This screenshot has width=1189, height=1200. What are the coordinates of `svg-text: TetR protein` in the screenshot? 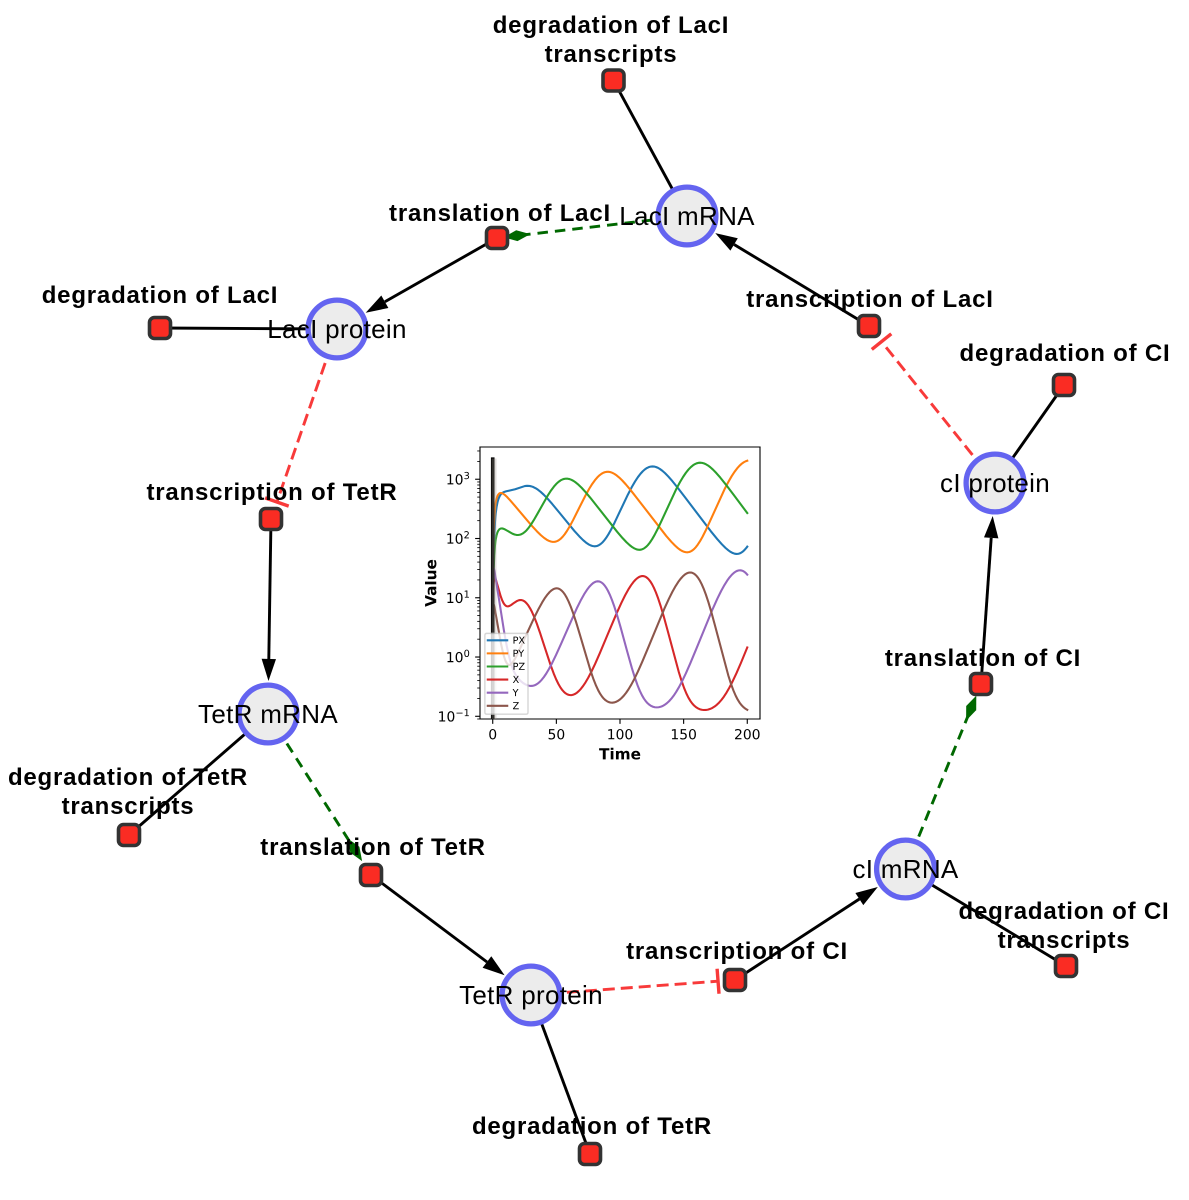 It's located at (531, 995).